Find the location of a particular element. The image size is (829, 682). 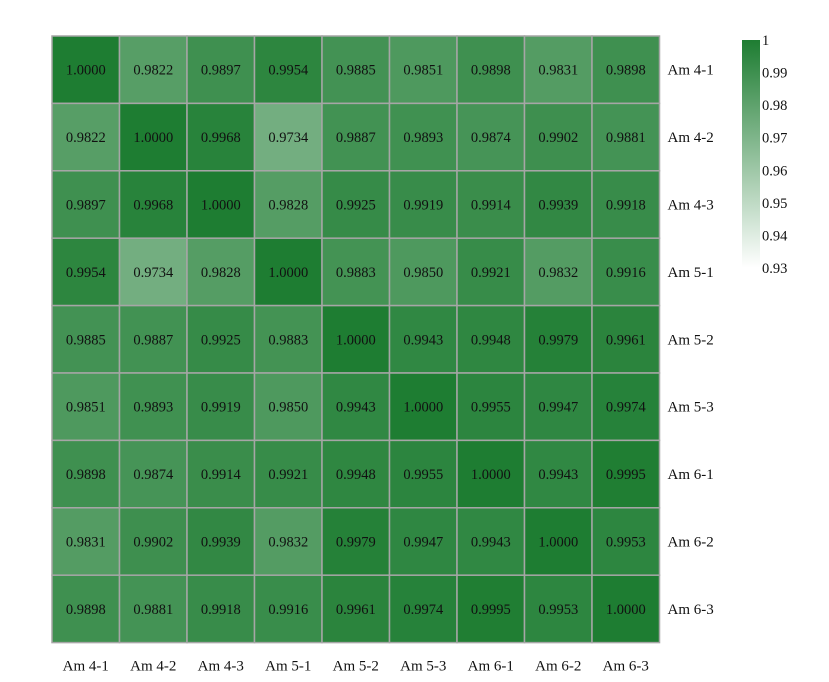

legend-tick-label: 0.93 is located at coordinates (774, 269).